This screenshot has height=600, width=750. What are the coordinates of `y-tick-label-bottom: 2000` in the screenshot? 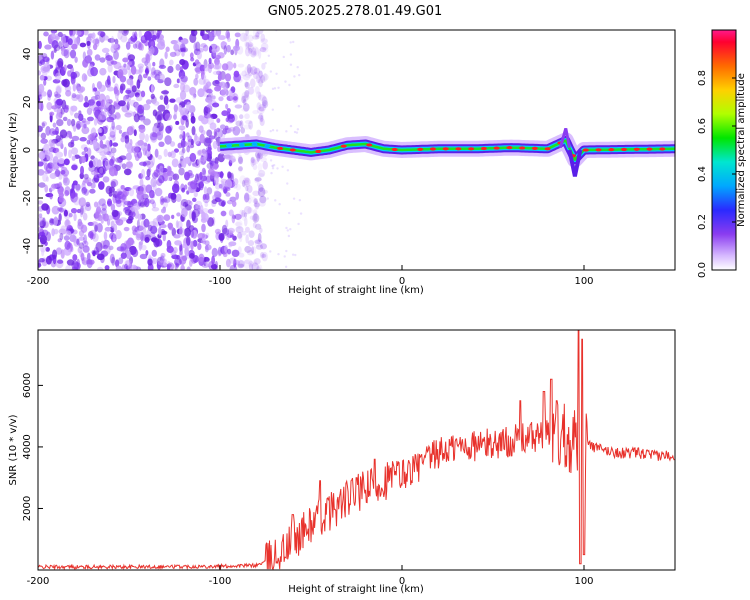 It's located at (27, 508).